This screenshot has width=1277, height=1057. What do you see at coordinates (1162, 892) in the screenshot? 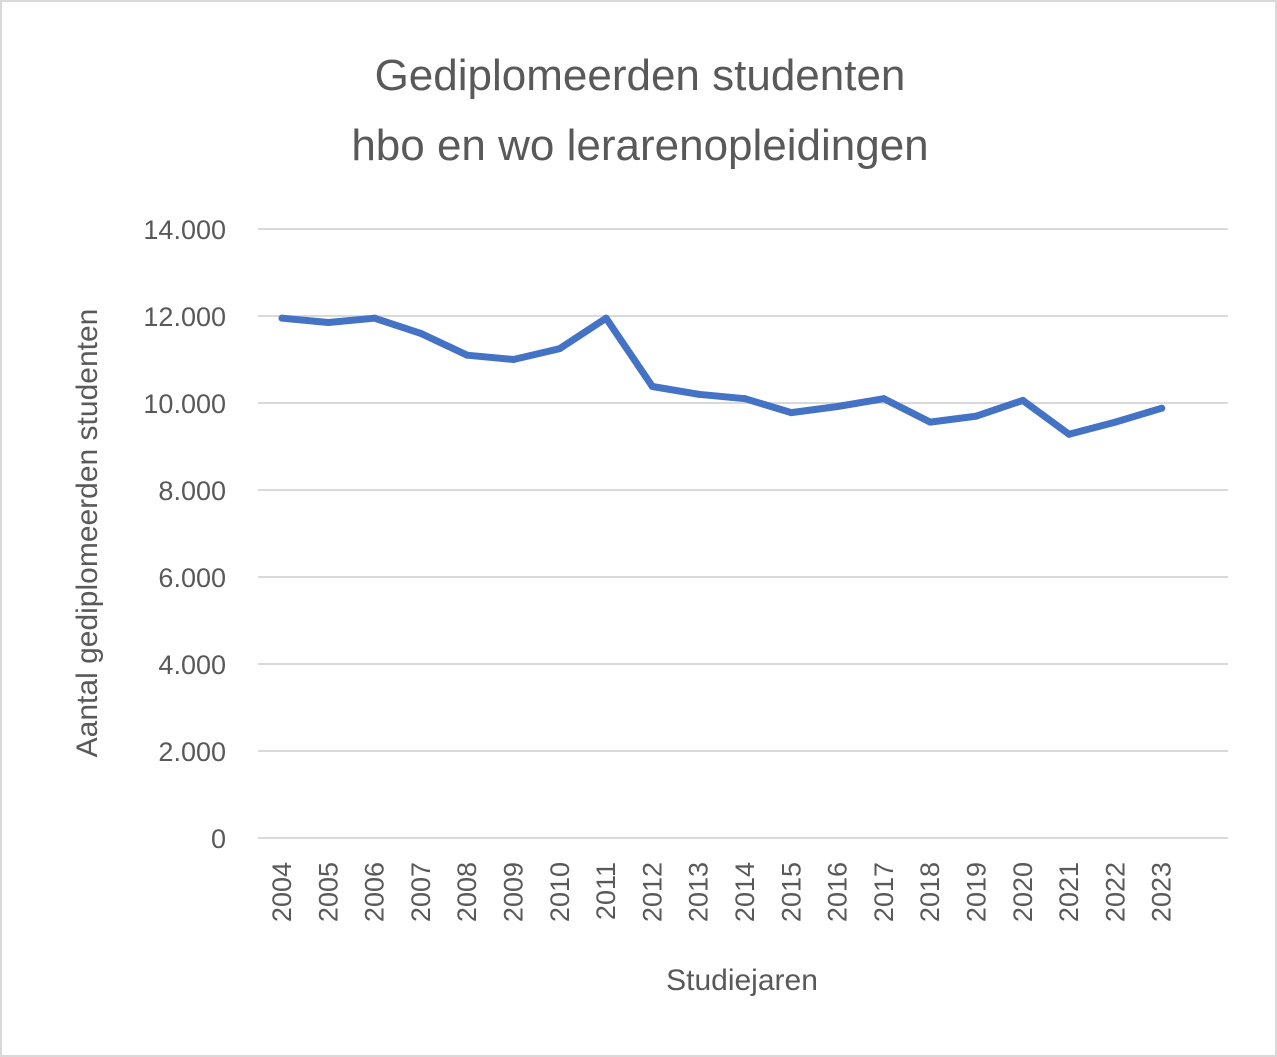
I see `x-tick-label: 2023` at bounding box center [1162, 892].